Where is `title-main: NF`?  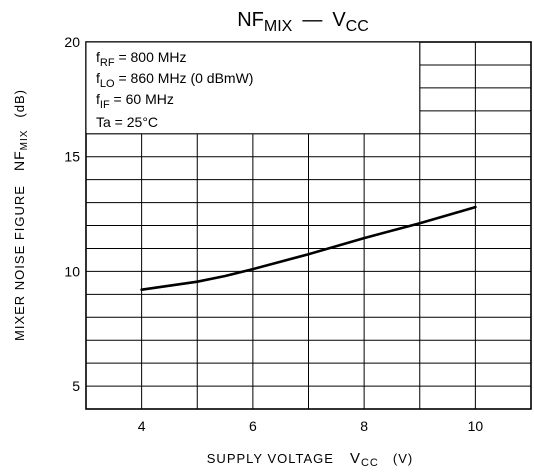
title-main: NF is located at coordinates (250, 20).